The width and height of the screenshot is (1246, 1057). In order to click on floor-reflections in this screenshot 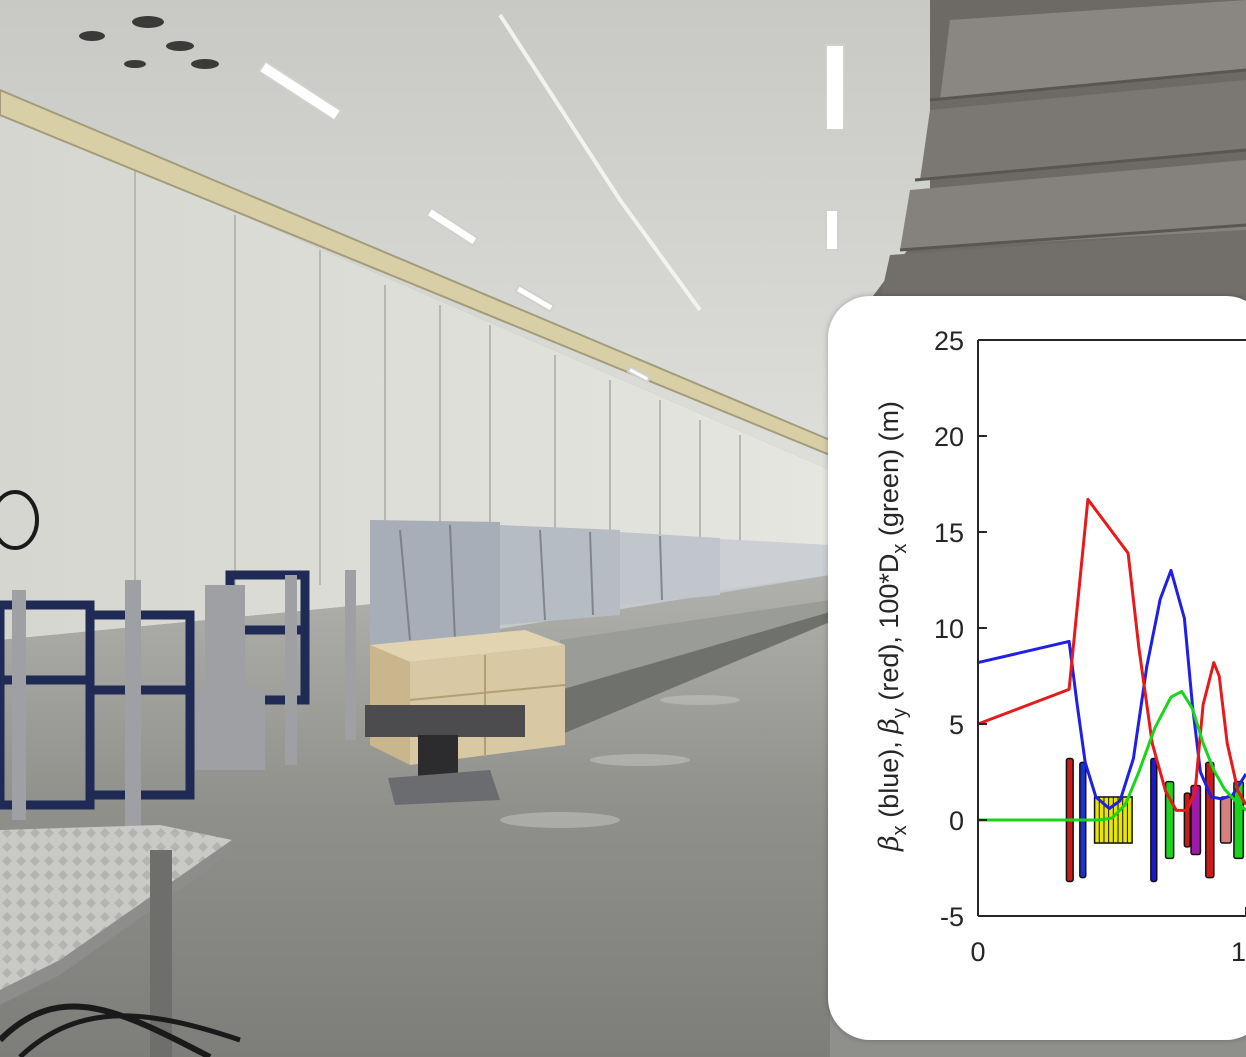, I will do `click(620, 761)`.